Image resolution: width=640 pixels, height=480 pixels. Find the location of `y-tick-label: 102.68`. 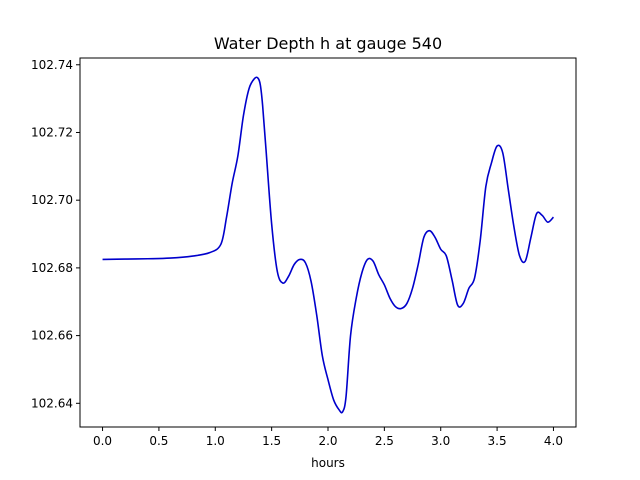

y-tick-label: 102.68 is located at coordinates (52, 268).